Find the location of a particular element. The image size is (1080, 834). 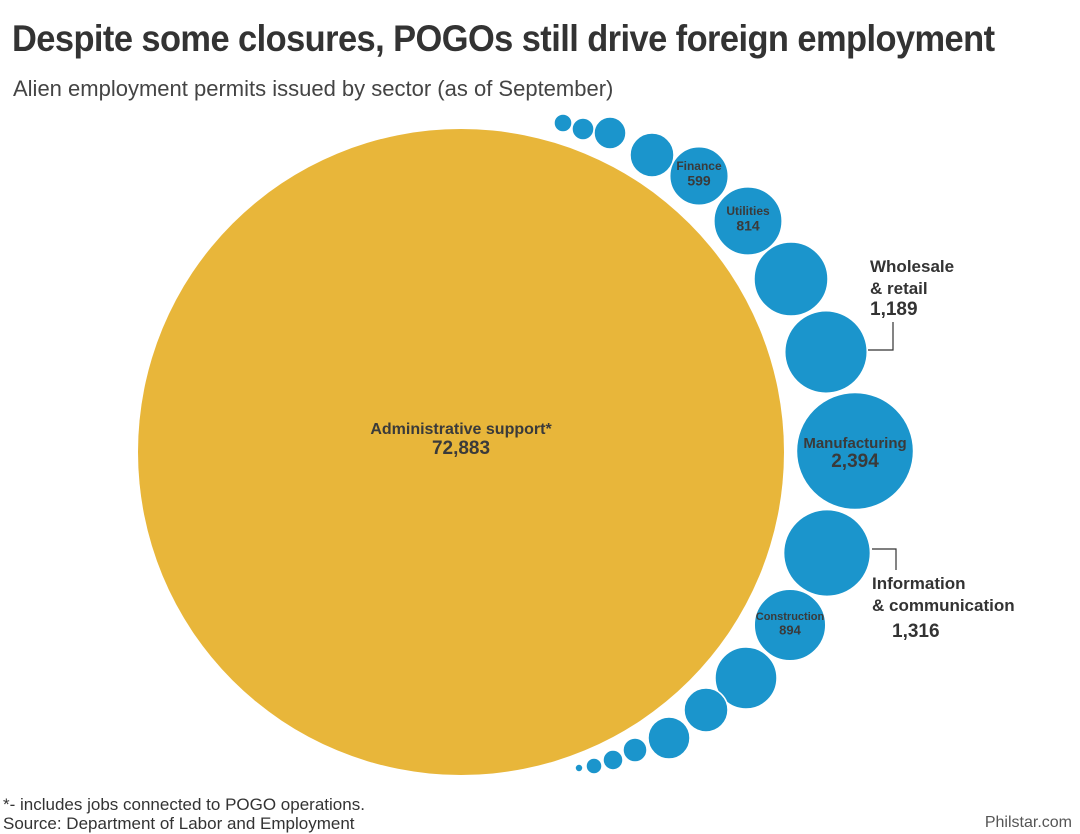

bubble-label: Utilities is located at coordinates (748, 211).